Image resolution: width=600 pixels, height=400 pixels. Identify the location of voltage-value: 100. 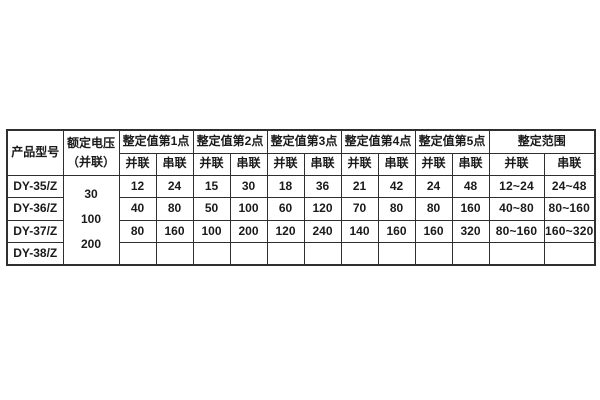
(91, 219).